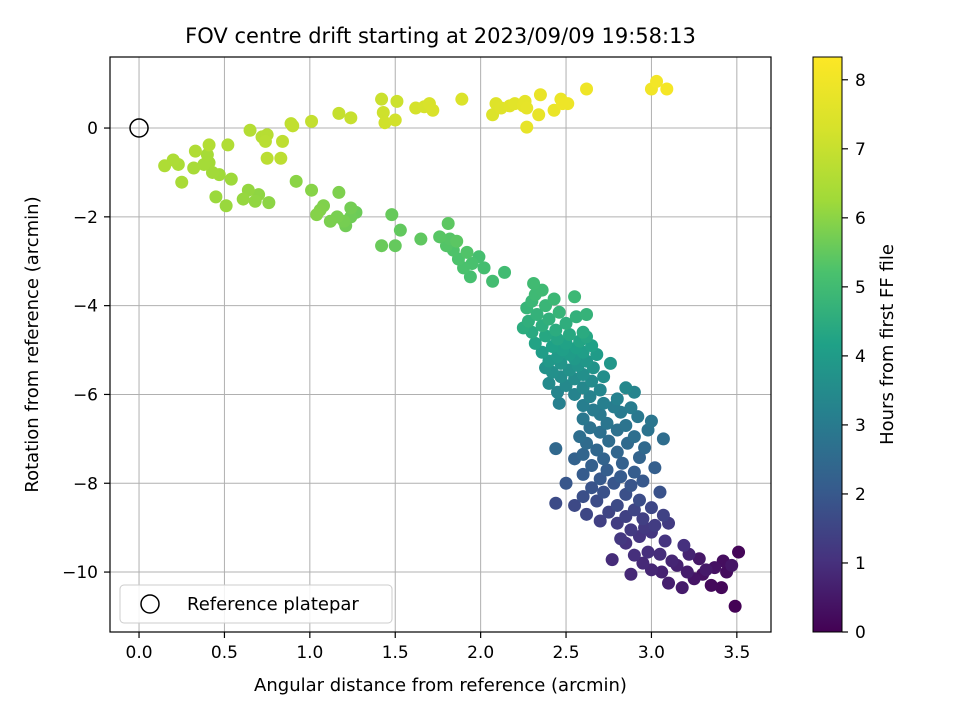  I want to click on colorbar-tick-label: 5, so click(860, 288).